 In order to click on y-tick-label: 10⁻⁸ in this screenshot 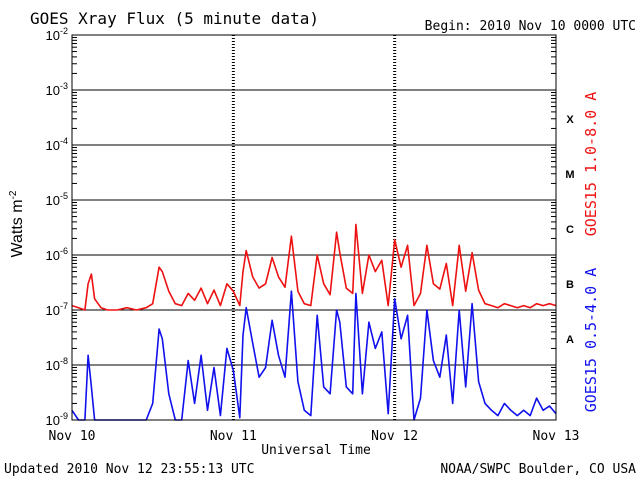, I will do `click(57, 364)`.